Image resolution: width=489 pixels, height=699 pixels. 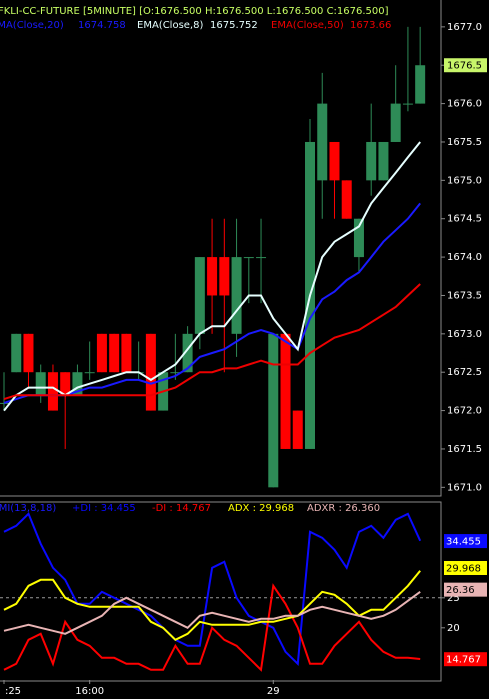 What do you see at coordinates (464, 411) in the screenshot?
I see `y-tick-label: 1672.0` at bounding box center [464, 411].